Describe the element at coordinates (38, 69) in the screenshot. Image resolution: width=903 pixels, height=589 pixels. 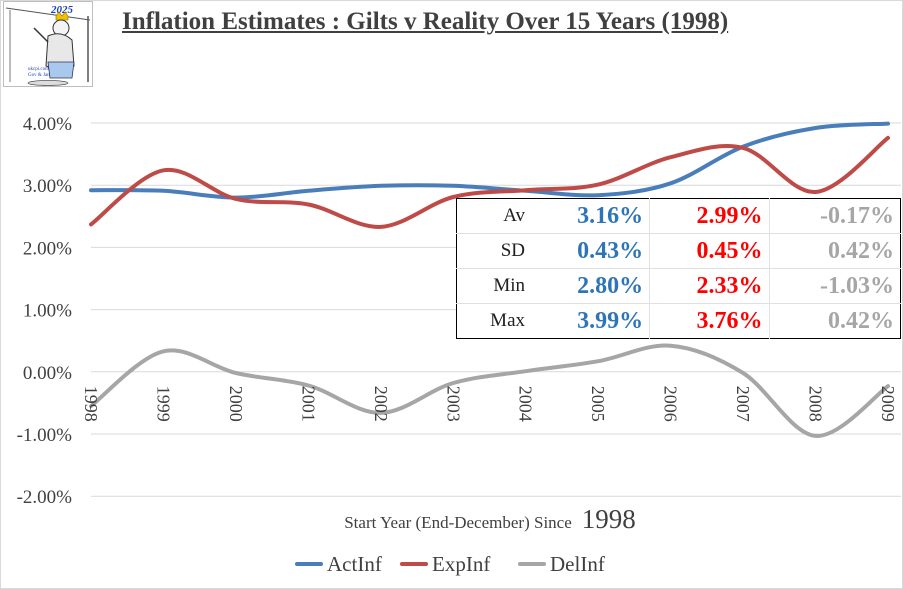
I see `svg-text: ukcpi.com` at that location.